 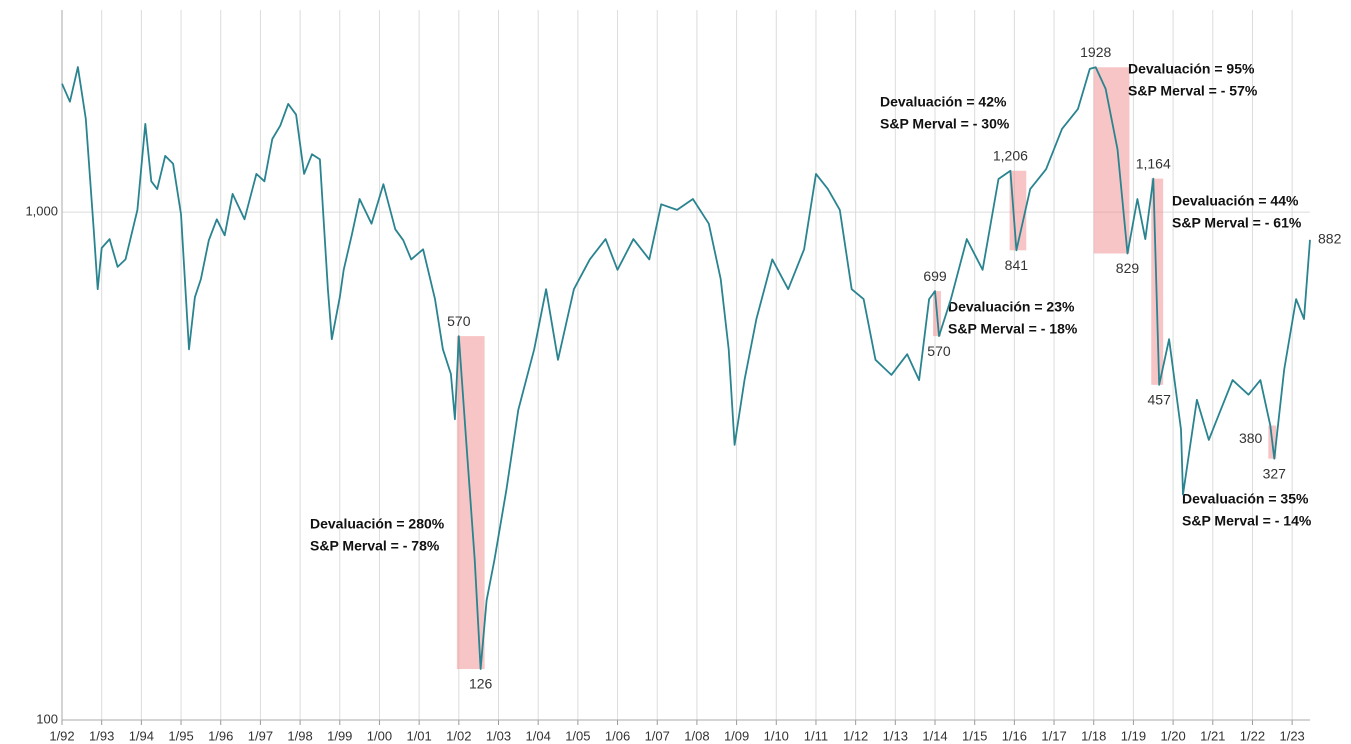 What do you see at coordinates (61, 735) in the screenshot?
I see `x-tick-label: 1/92` at bounding box center [61, 735].